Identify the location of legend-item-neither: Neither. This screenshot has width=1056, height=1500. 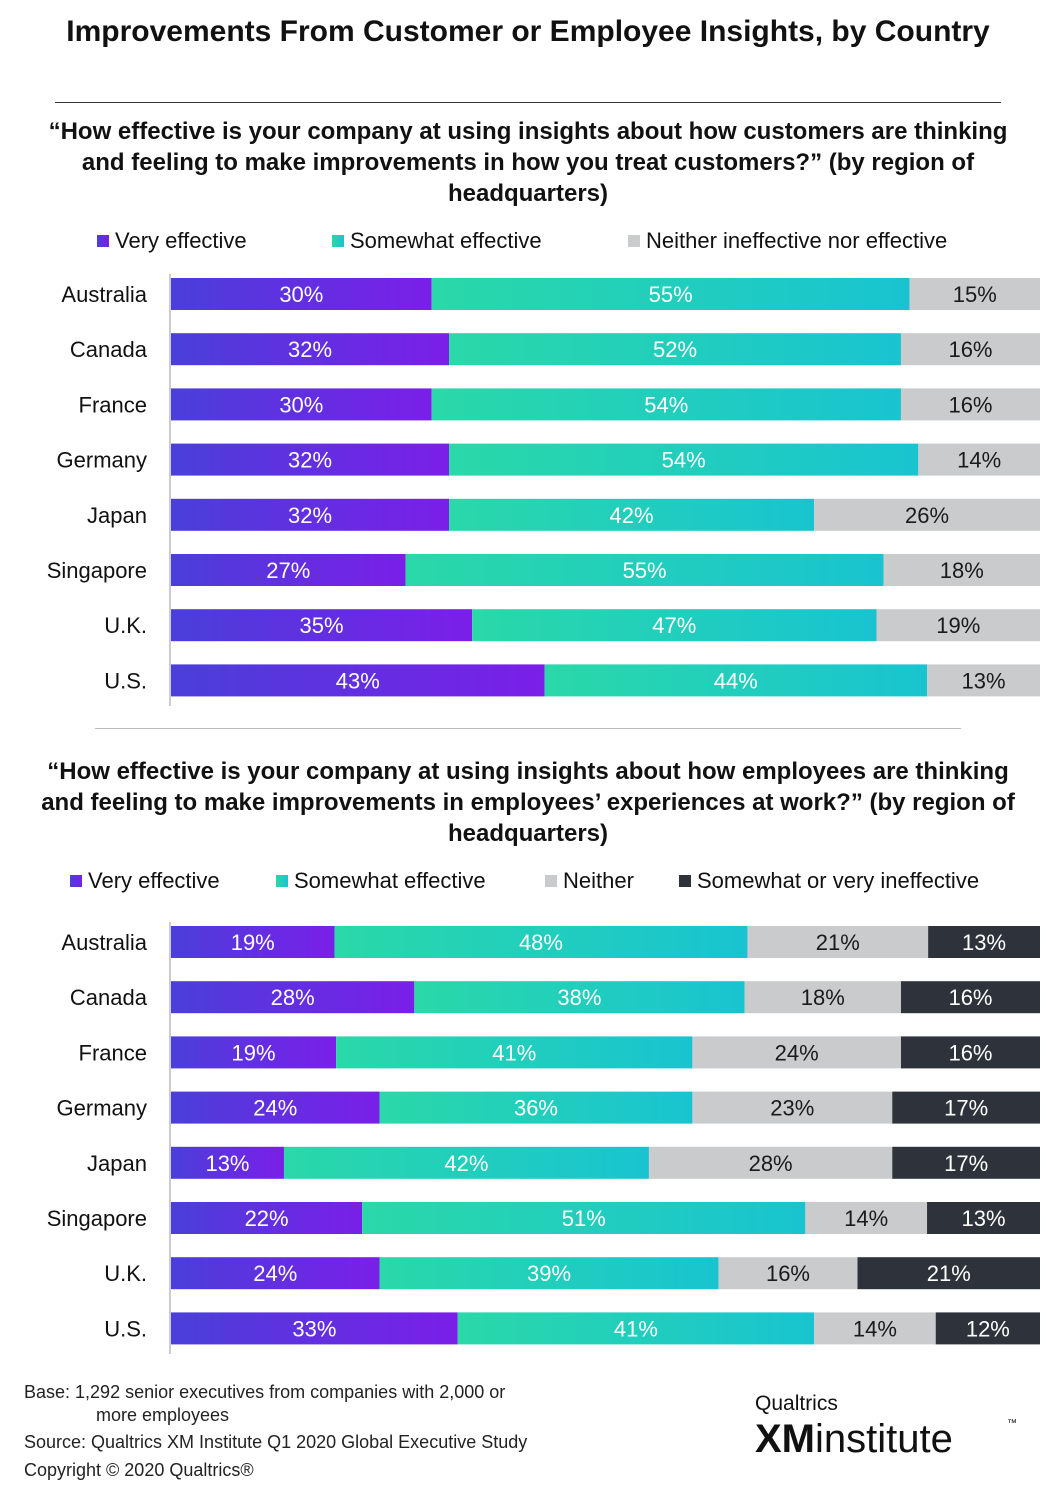
(589, 881).